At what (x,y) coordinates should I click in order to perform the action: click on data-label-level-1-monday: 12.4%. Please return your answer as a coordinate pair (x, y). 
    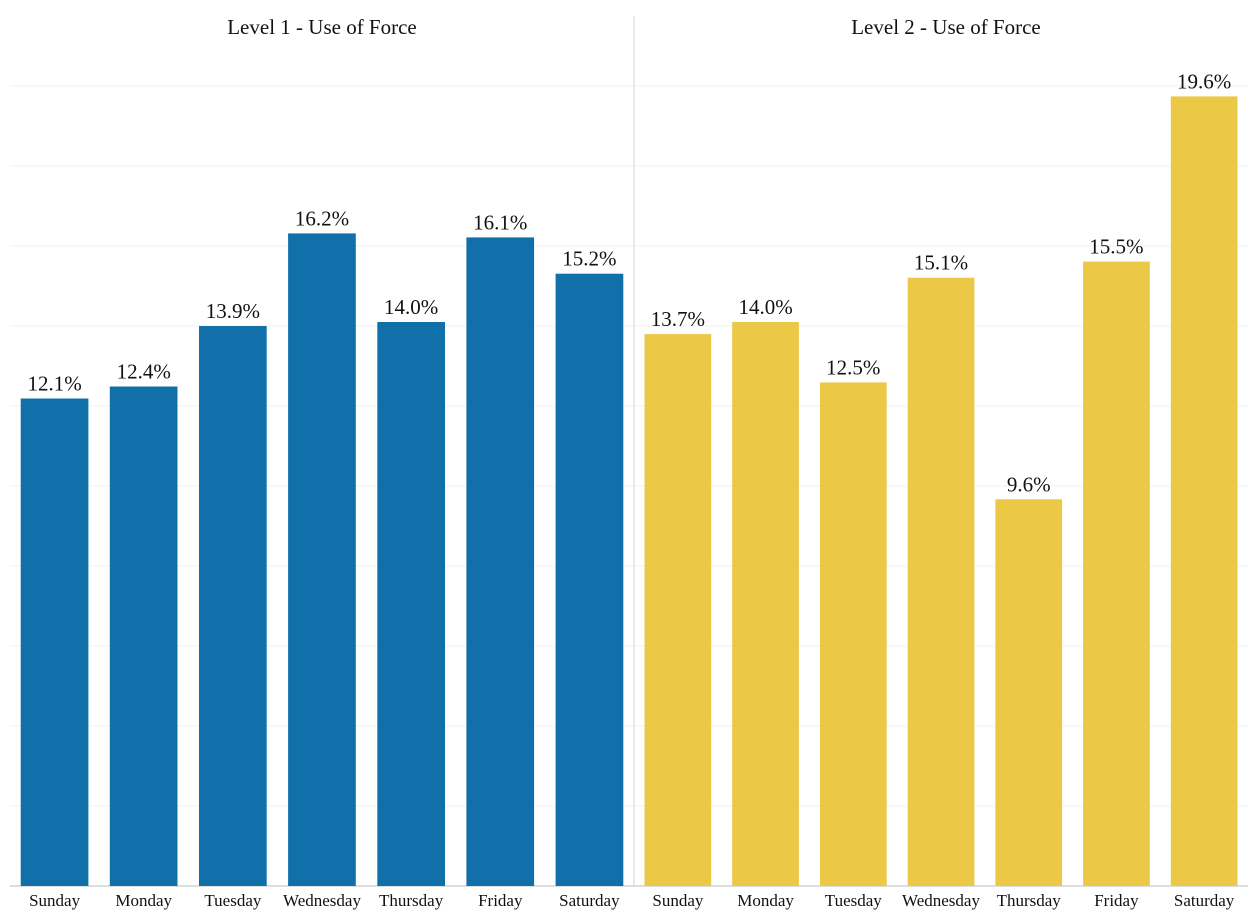
    Looking at the image, I should click on (144, 372).